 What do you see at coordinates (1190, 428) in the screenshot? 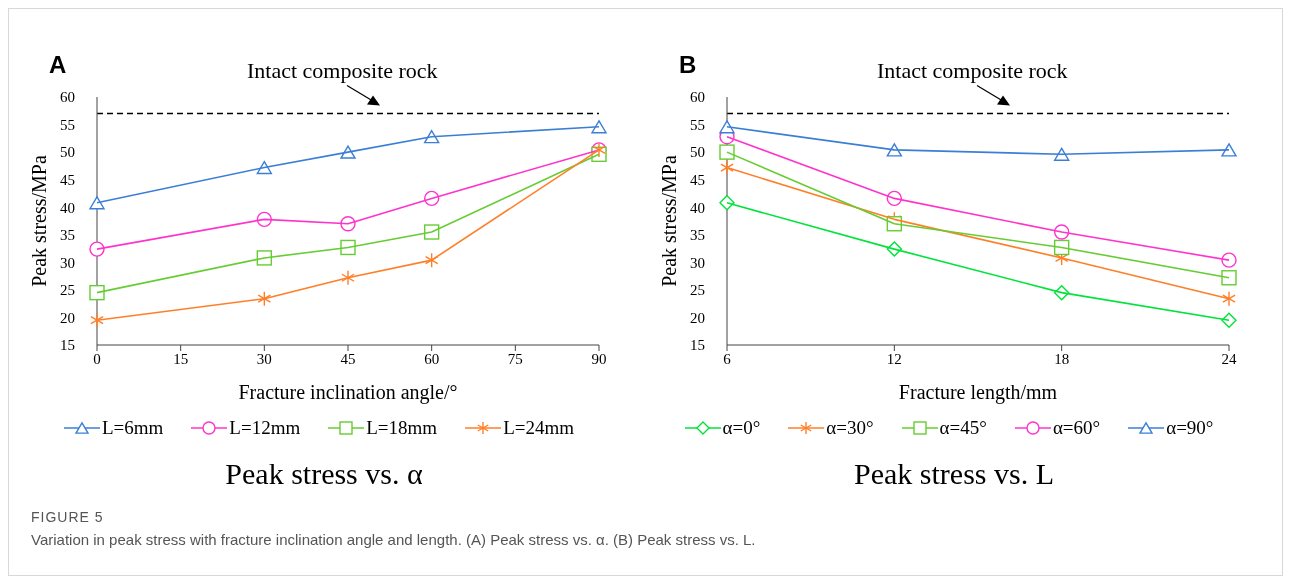
I see `legend-label: α=90°` at bounding box center [1190, 428].